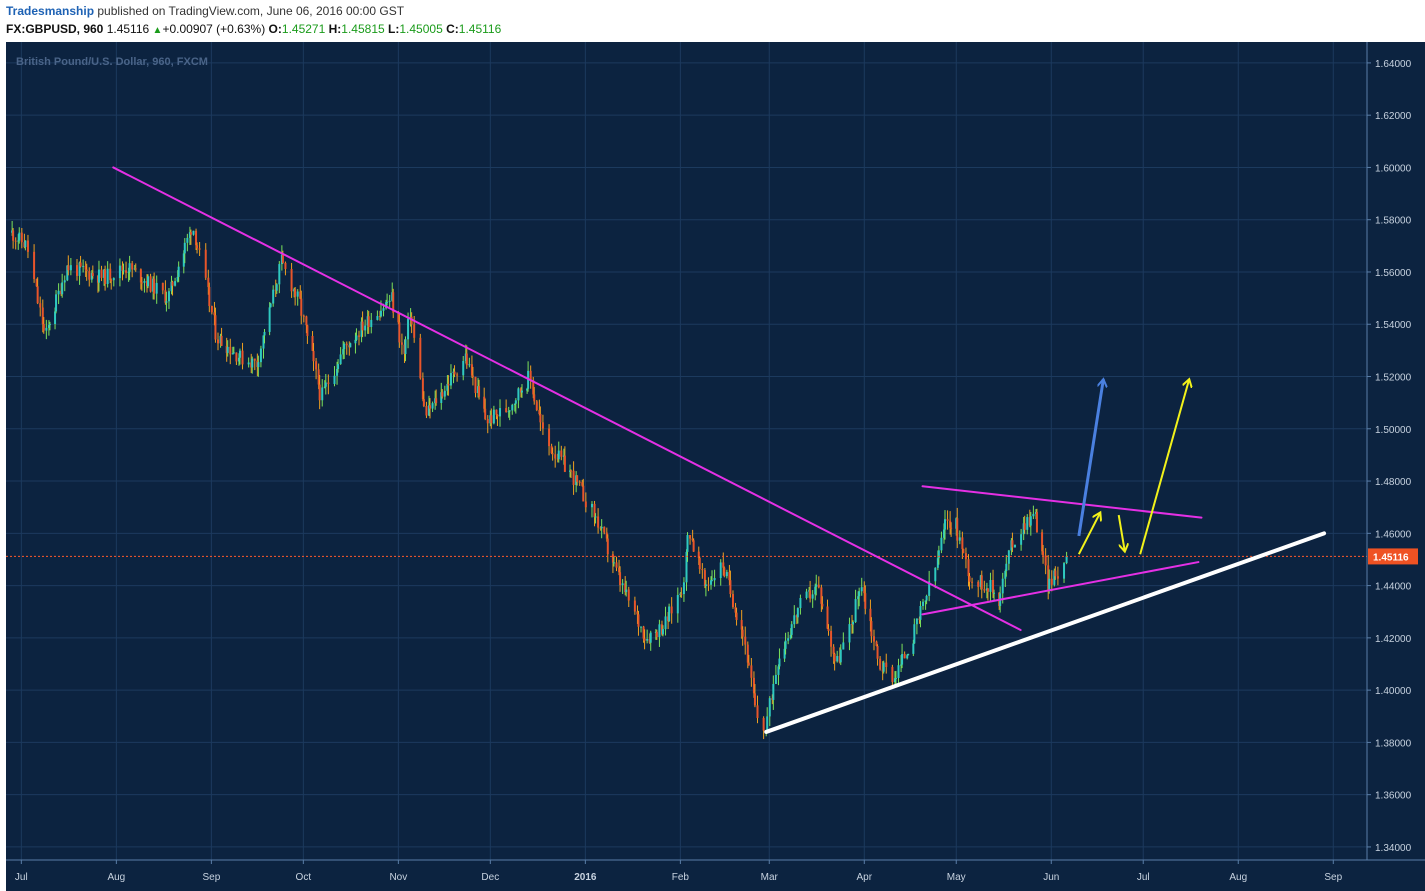 The height and width of the screenshot is (891, 1425). What do you see at coordinates (715, 875) in the screenshot?
I see `time-axis` at bounding box center [715, 875].